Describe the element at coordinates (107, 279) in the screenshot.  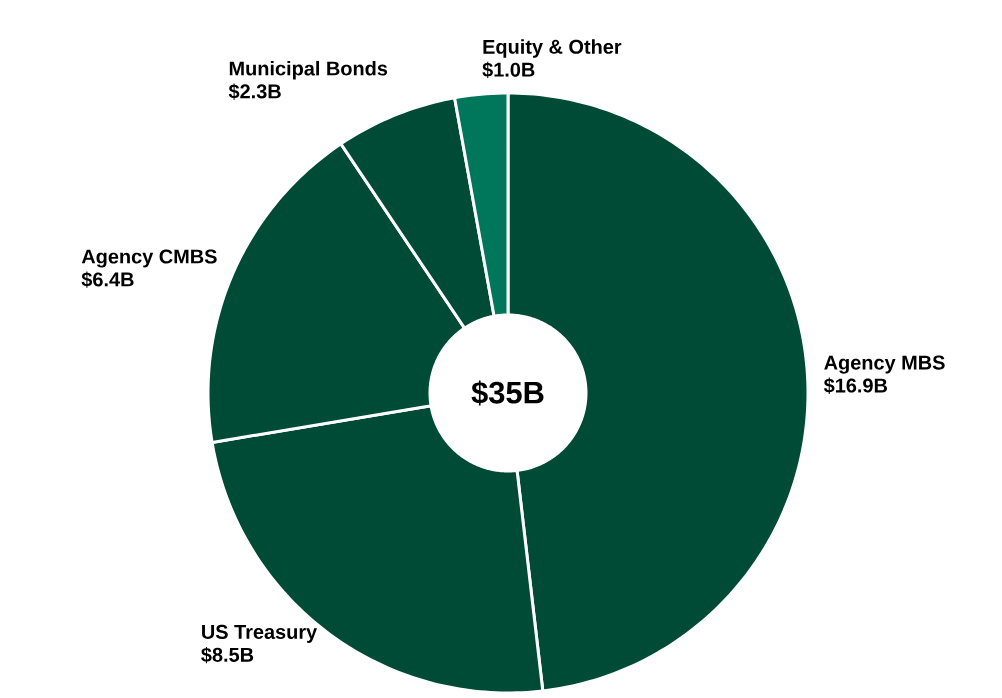
I see `data-label: $6.4B` at that location.